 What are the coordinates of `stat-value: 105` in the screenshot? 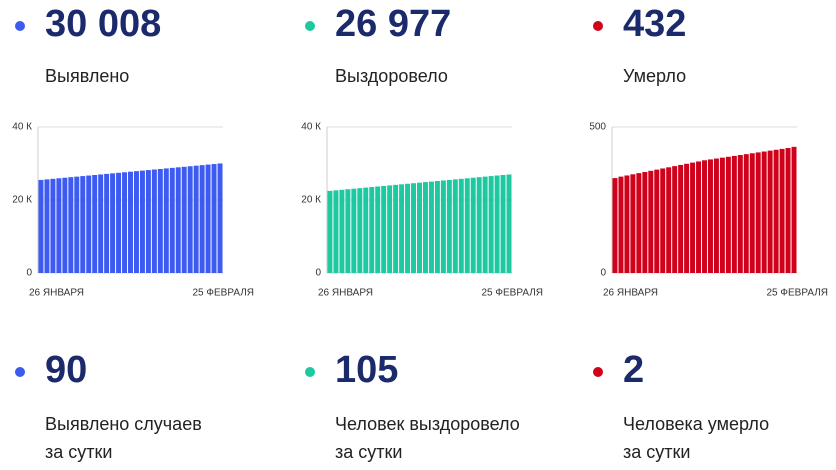 It's located at (366, 370).